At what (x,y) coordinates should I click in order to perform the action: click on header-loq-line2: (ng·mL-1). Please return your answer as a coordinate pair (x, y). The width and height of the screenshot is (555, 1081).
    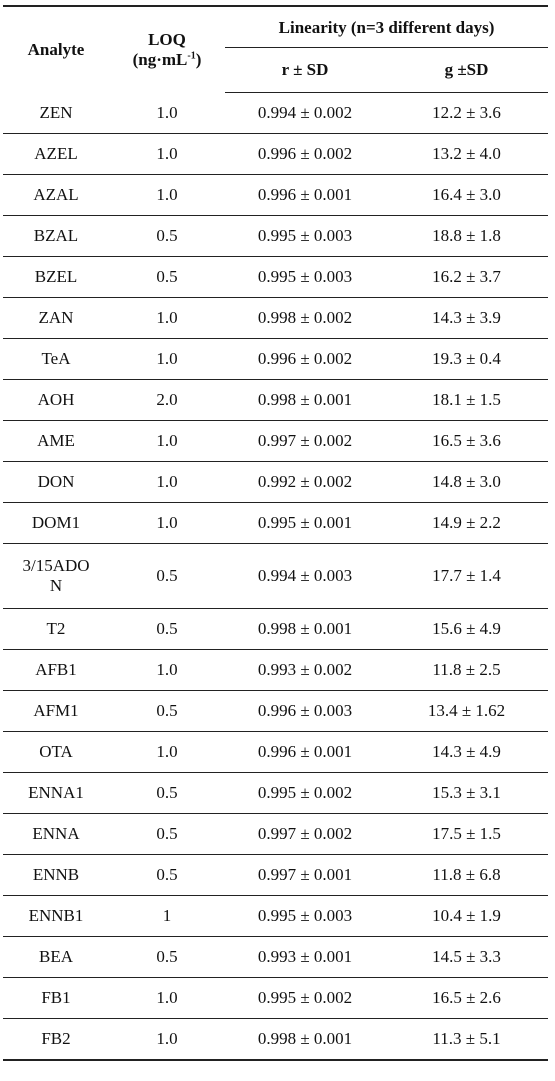
    Looking at the image, I should click on (167, 59).